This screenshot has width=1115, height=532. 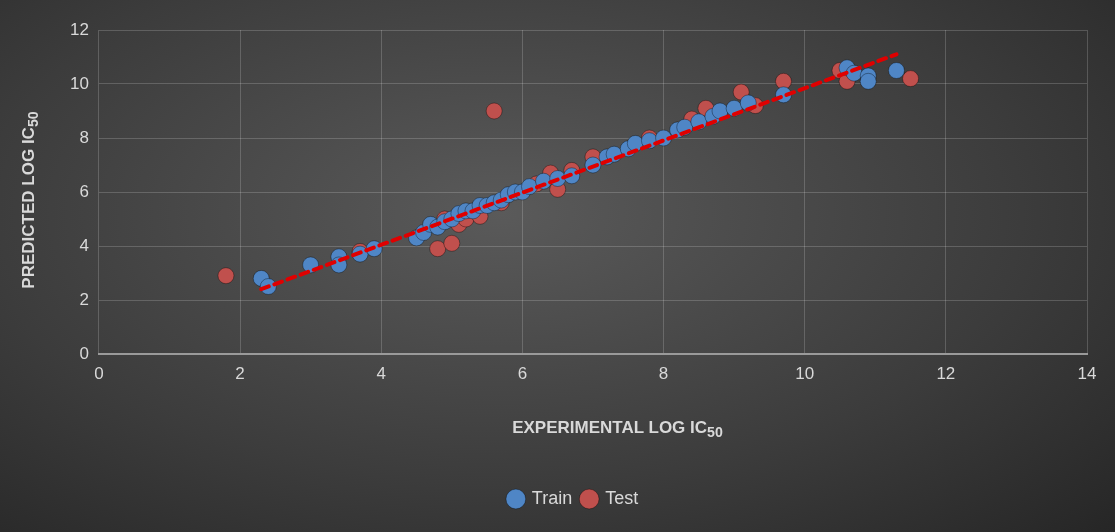 I want to click on y-tick-label: 10, so click(x=79, y=83).